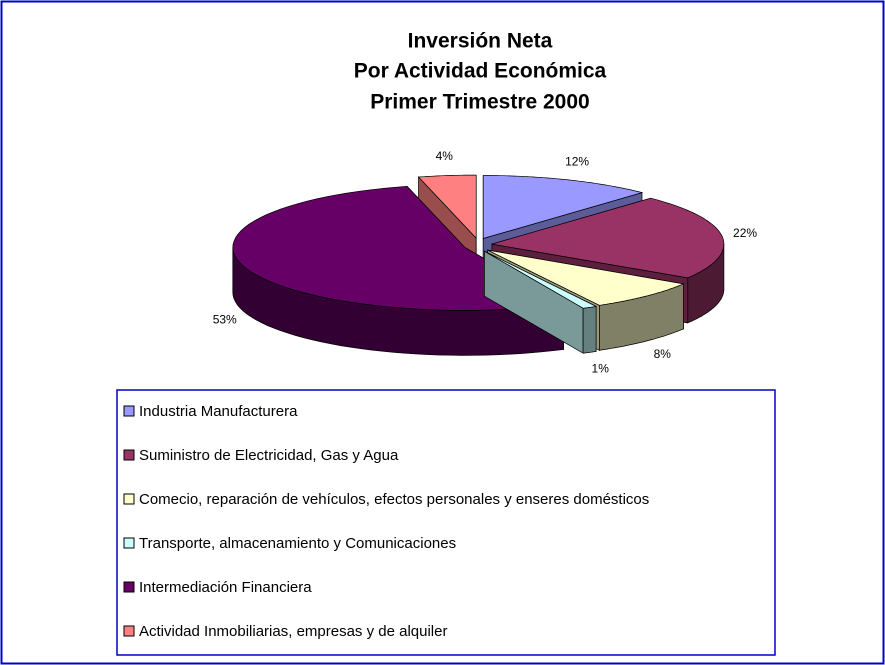 This screenshot has width=885, height=665. What do you see at coordinates (601, 368) in the screenshot?
I see `data-label: 1%` at bounding box center [601, 368].